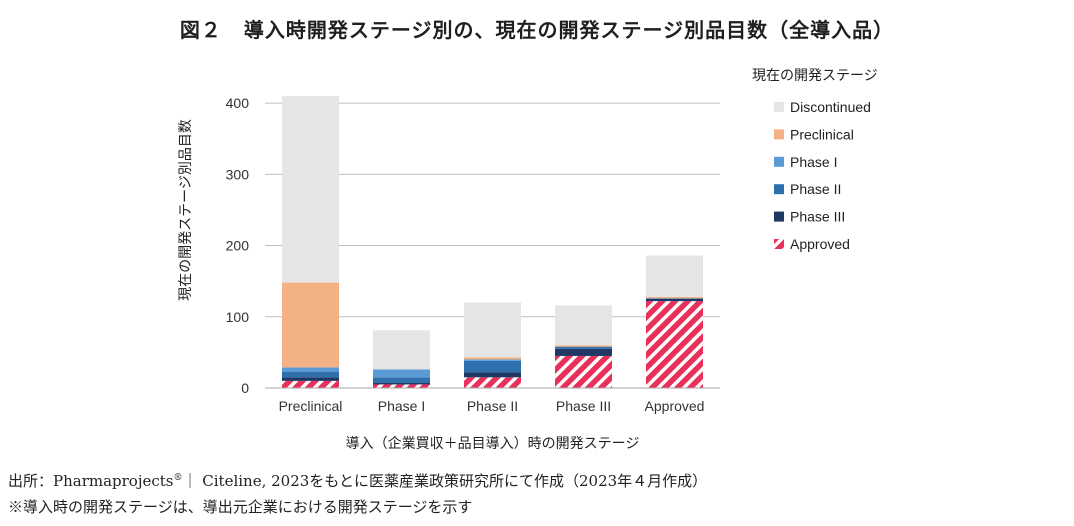 The image size is (1074, 526). Describe the element at coordinates (822, 134) in the screenshot. I see `legend-label: Preclinical` at that location.